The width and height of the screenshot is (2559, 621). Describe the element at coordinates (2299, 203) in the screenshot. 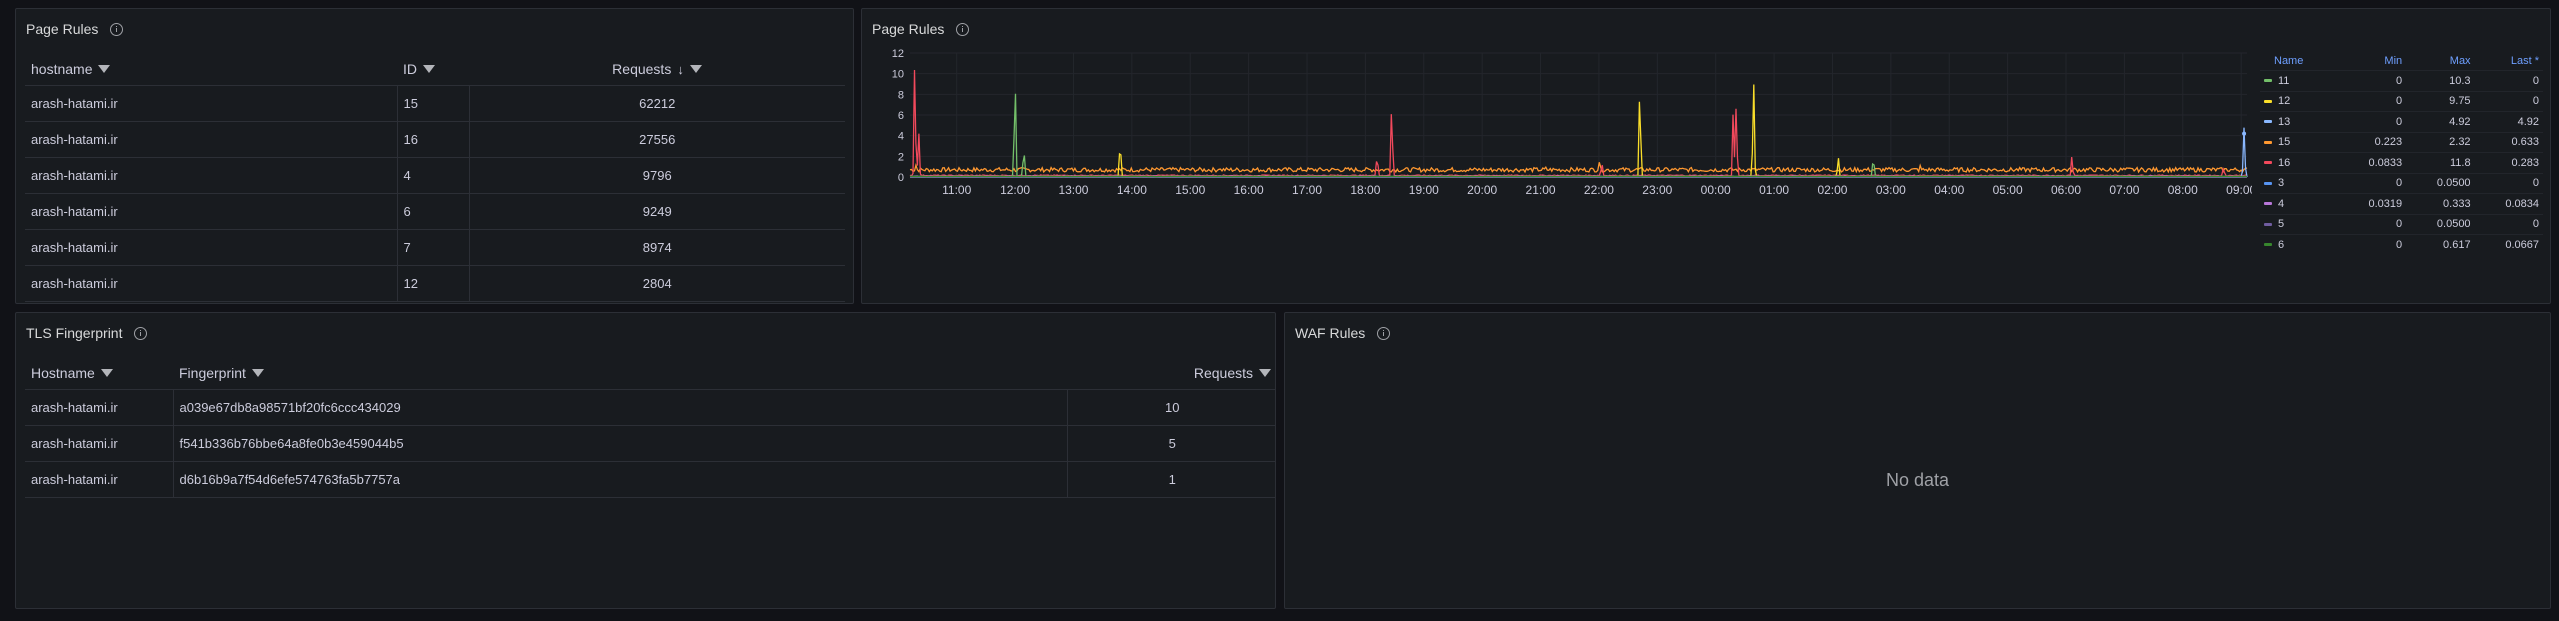

I see `legend-series-name: 4` at that location.